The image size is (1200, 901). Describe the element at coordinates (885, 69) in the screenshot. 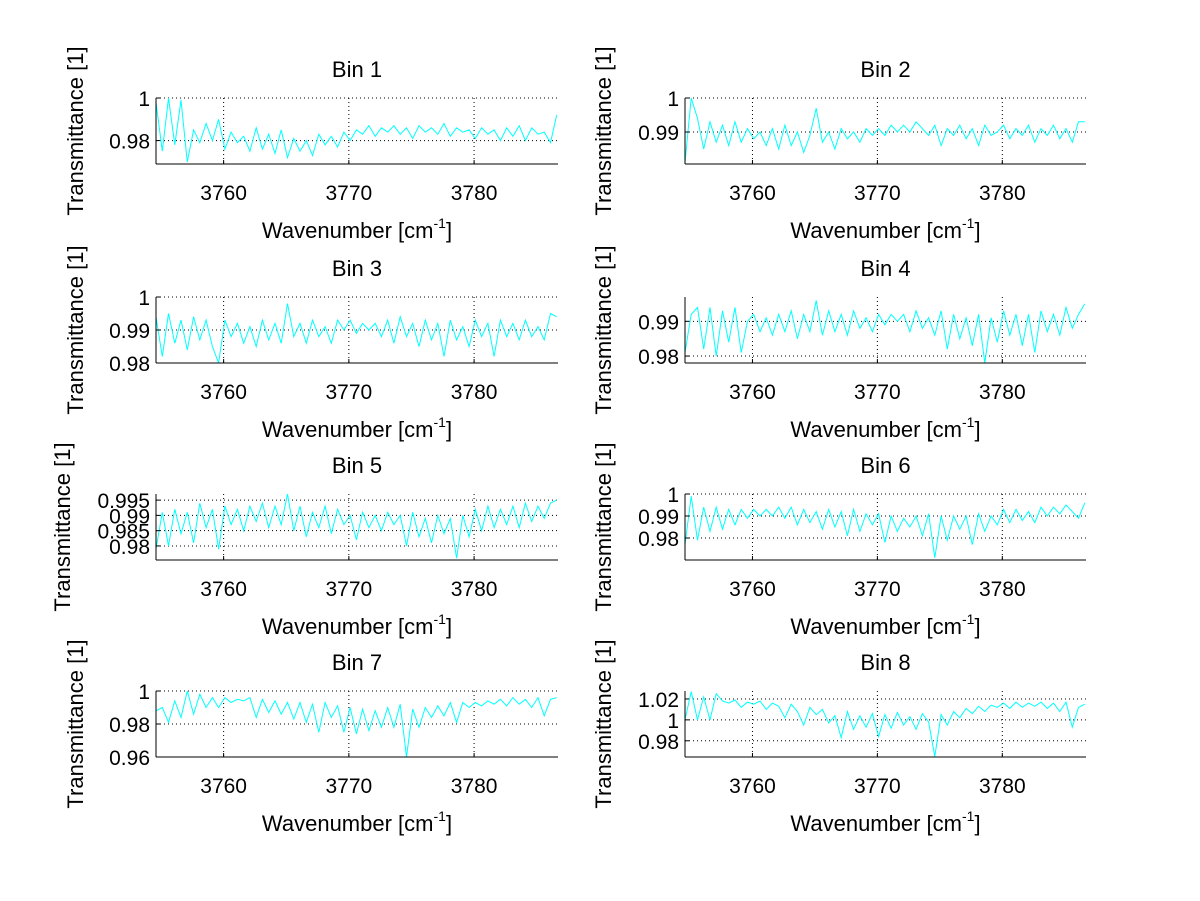

I see `subplot-title: Bin 2` at that location.